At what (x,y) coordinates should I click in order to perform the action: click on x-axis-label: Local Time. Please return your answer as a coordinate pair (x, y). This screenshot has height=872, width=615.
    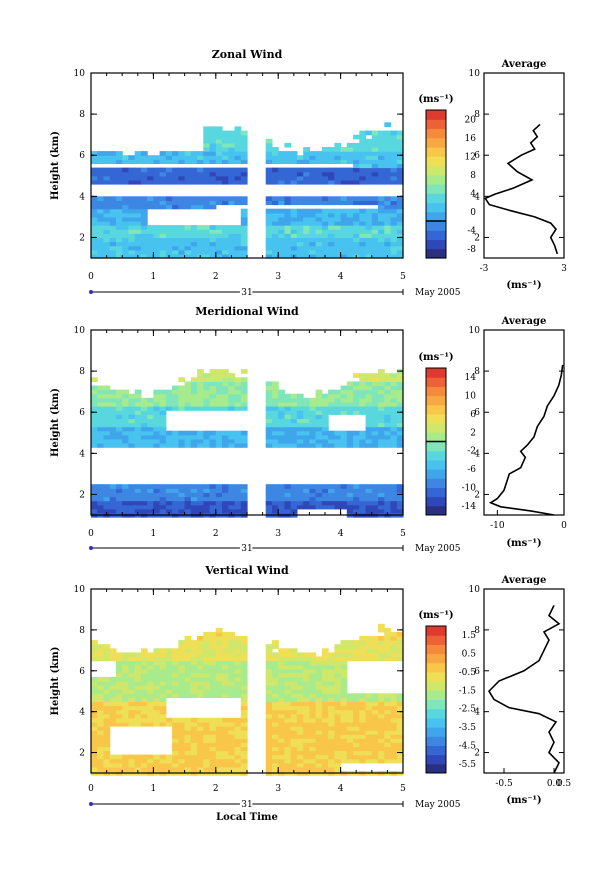
    Looking at the image, I should click on (247, 817).